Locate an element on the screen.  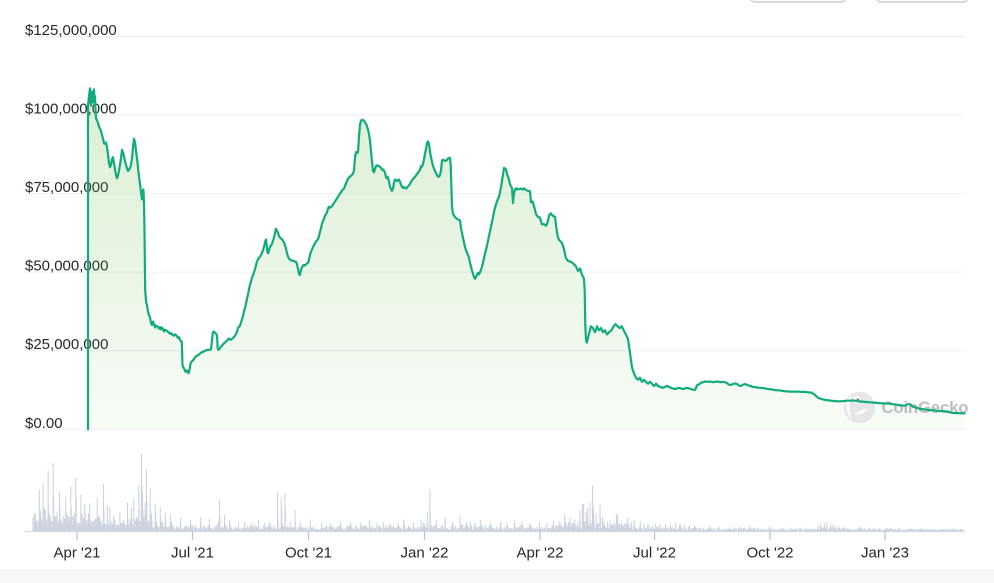
svg-text: Jan '22 is located at coordinates (425, 553).